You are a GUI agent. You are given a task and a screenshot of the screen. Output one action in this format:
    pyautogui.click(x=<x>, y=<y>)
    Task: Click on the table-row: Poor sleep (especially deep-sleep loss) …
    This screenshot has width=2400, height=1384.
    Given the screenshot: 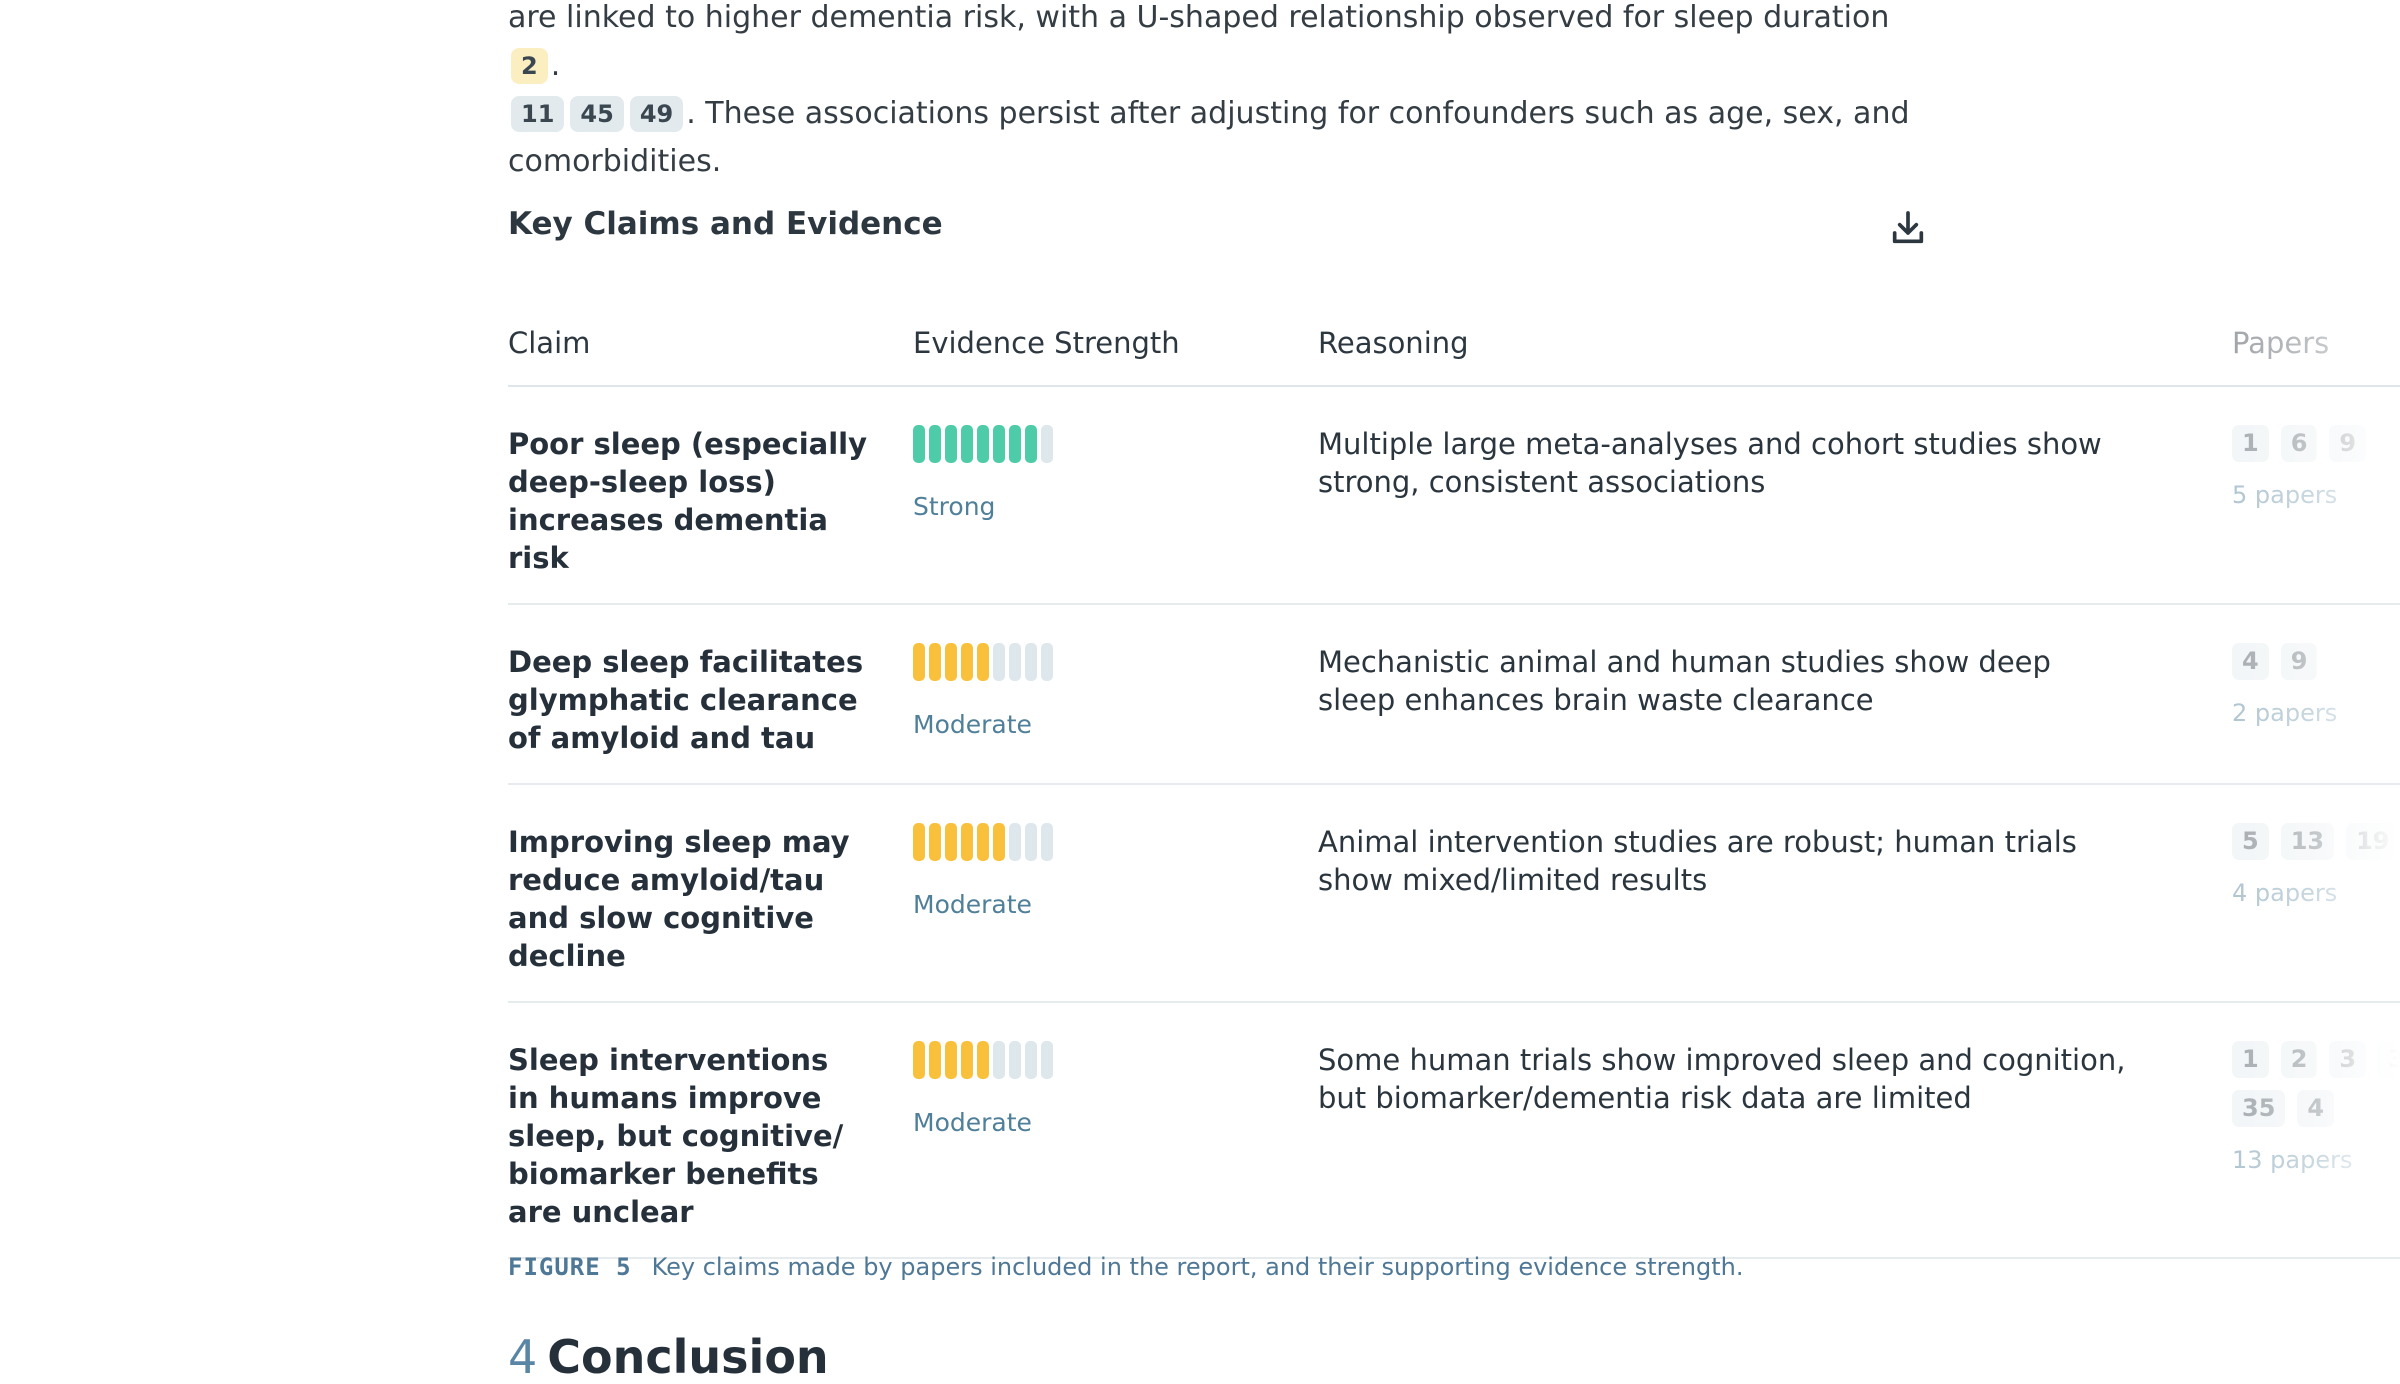 What is the action you would take?
    pyautogui.click(x=1454, y=496)
    